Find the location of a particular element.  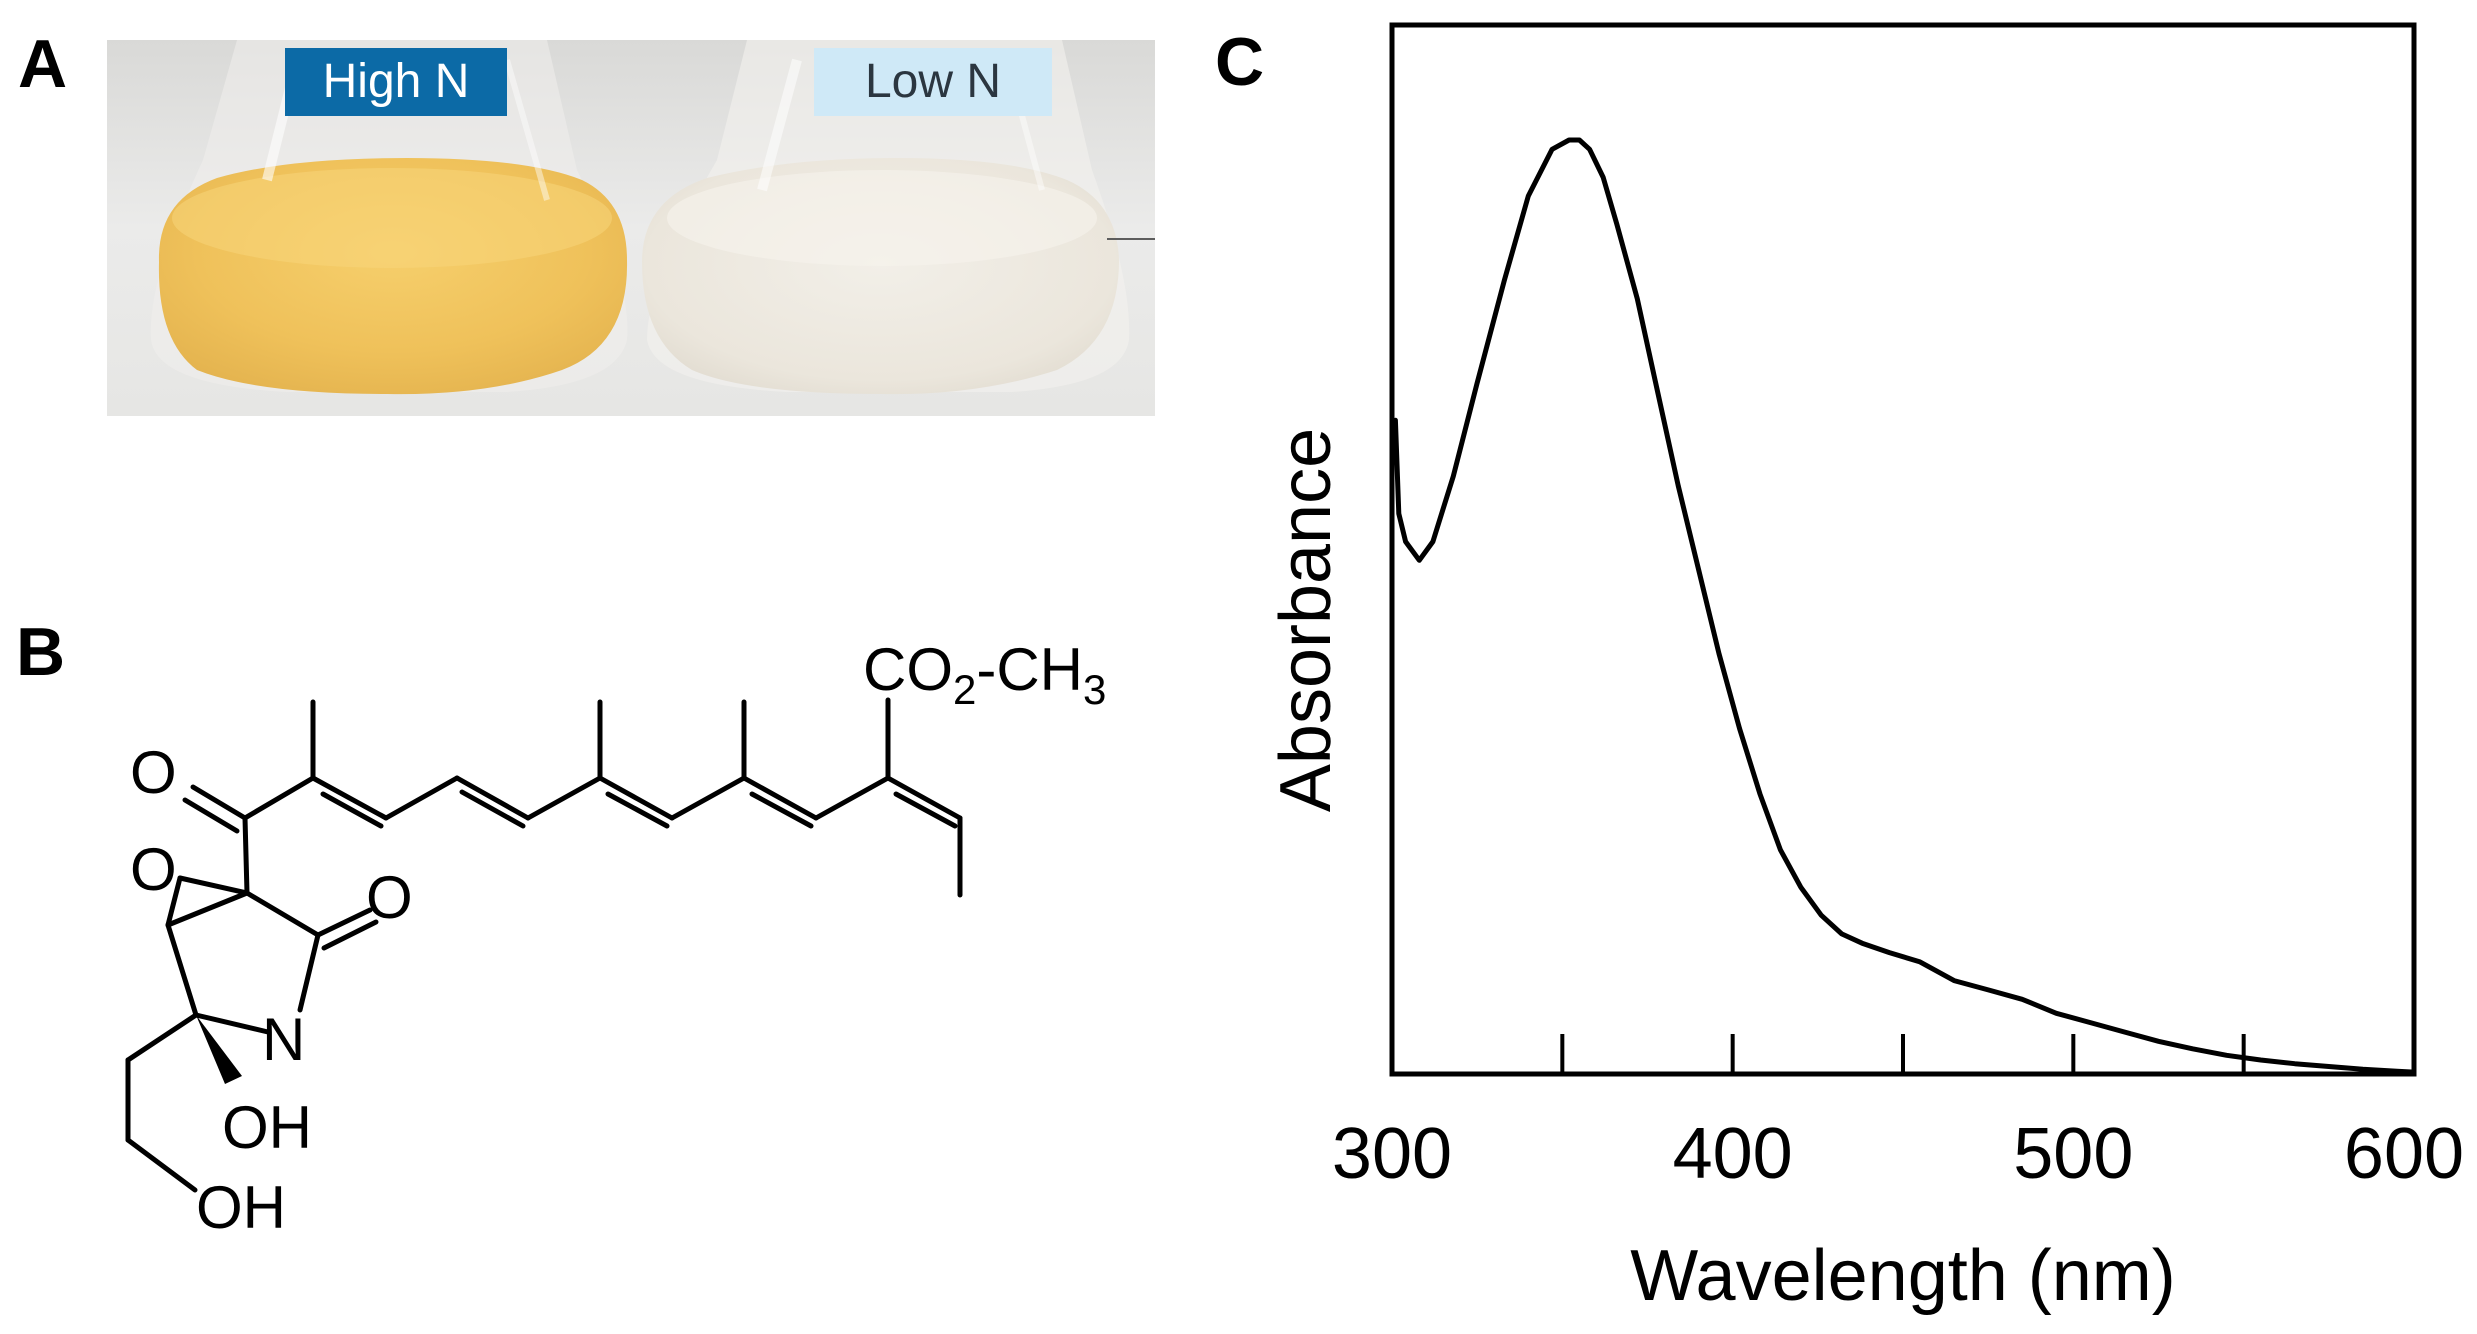

minor-ticks is located at coordinates (1903, 1054).